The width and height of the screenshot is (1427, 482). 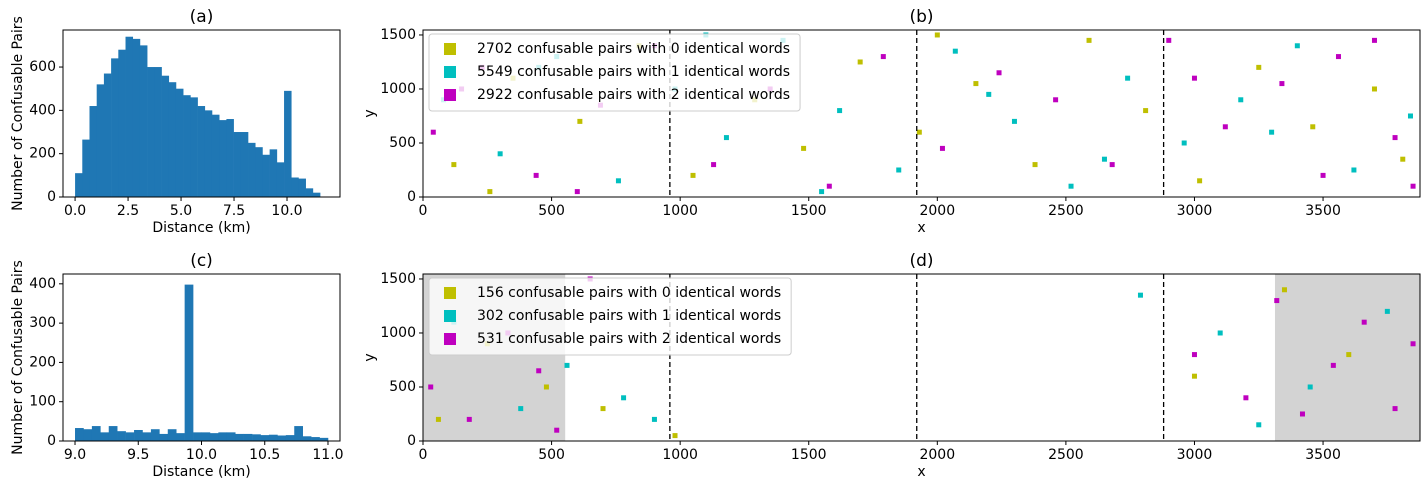 I want to click on x-tick-label: 1000, so click(x=680, y=211).